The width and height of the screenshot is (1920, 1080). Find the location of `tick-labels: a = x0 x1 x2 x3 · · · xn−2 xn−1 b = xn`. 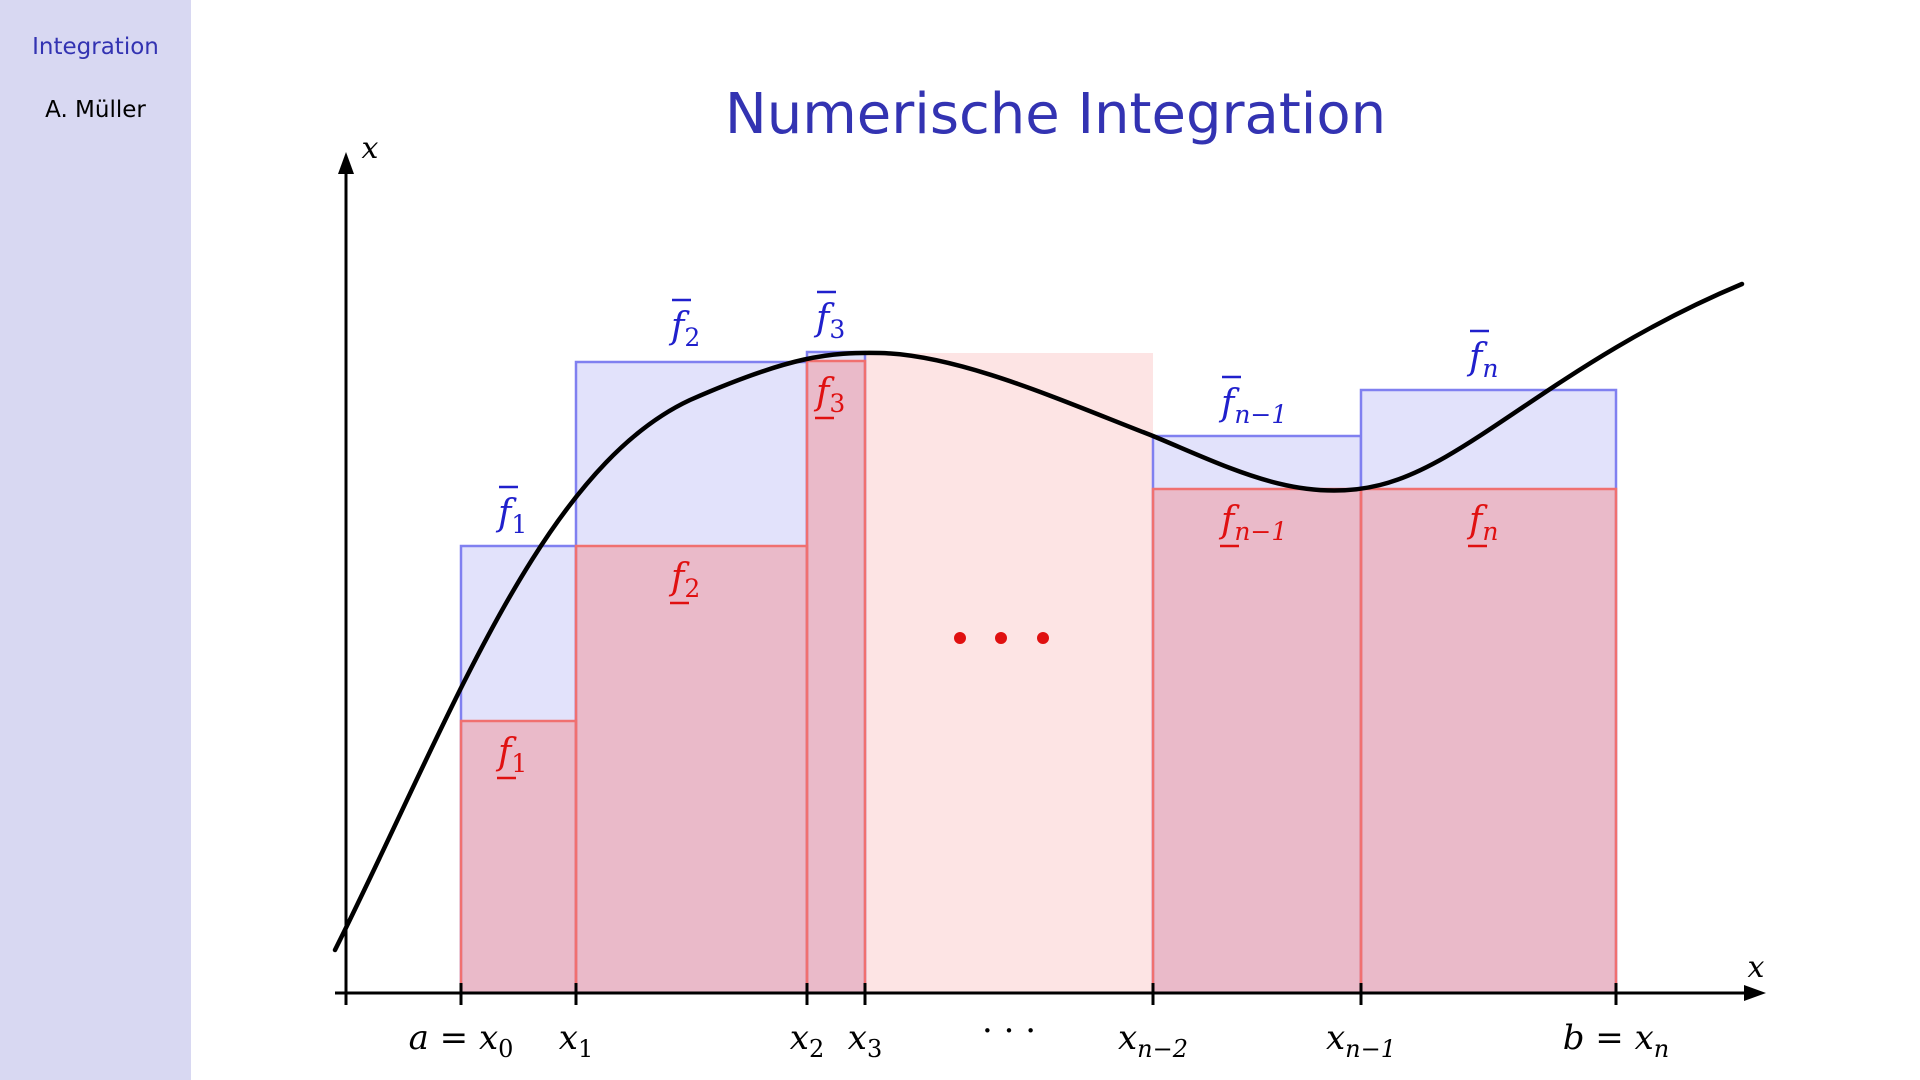

tick-labels: a = x0 x1 x2 x3 · · · xn−2 xn−1 b = xn is located at coordinates (1039, 1037).